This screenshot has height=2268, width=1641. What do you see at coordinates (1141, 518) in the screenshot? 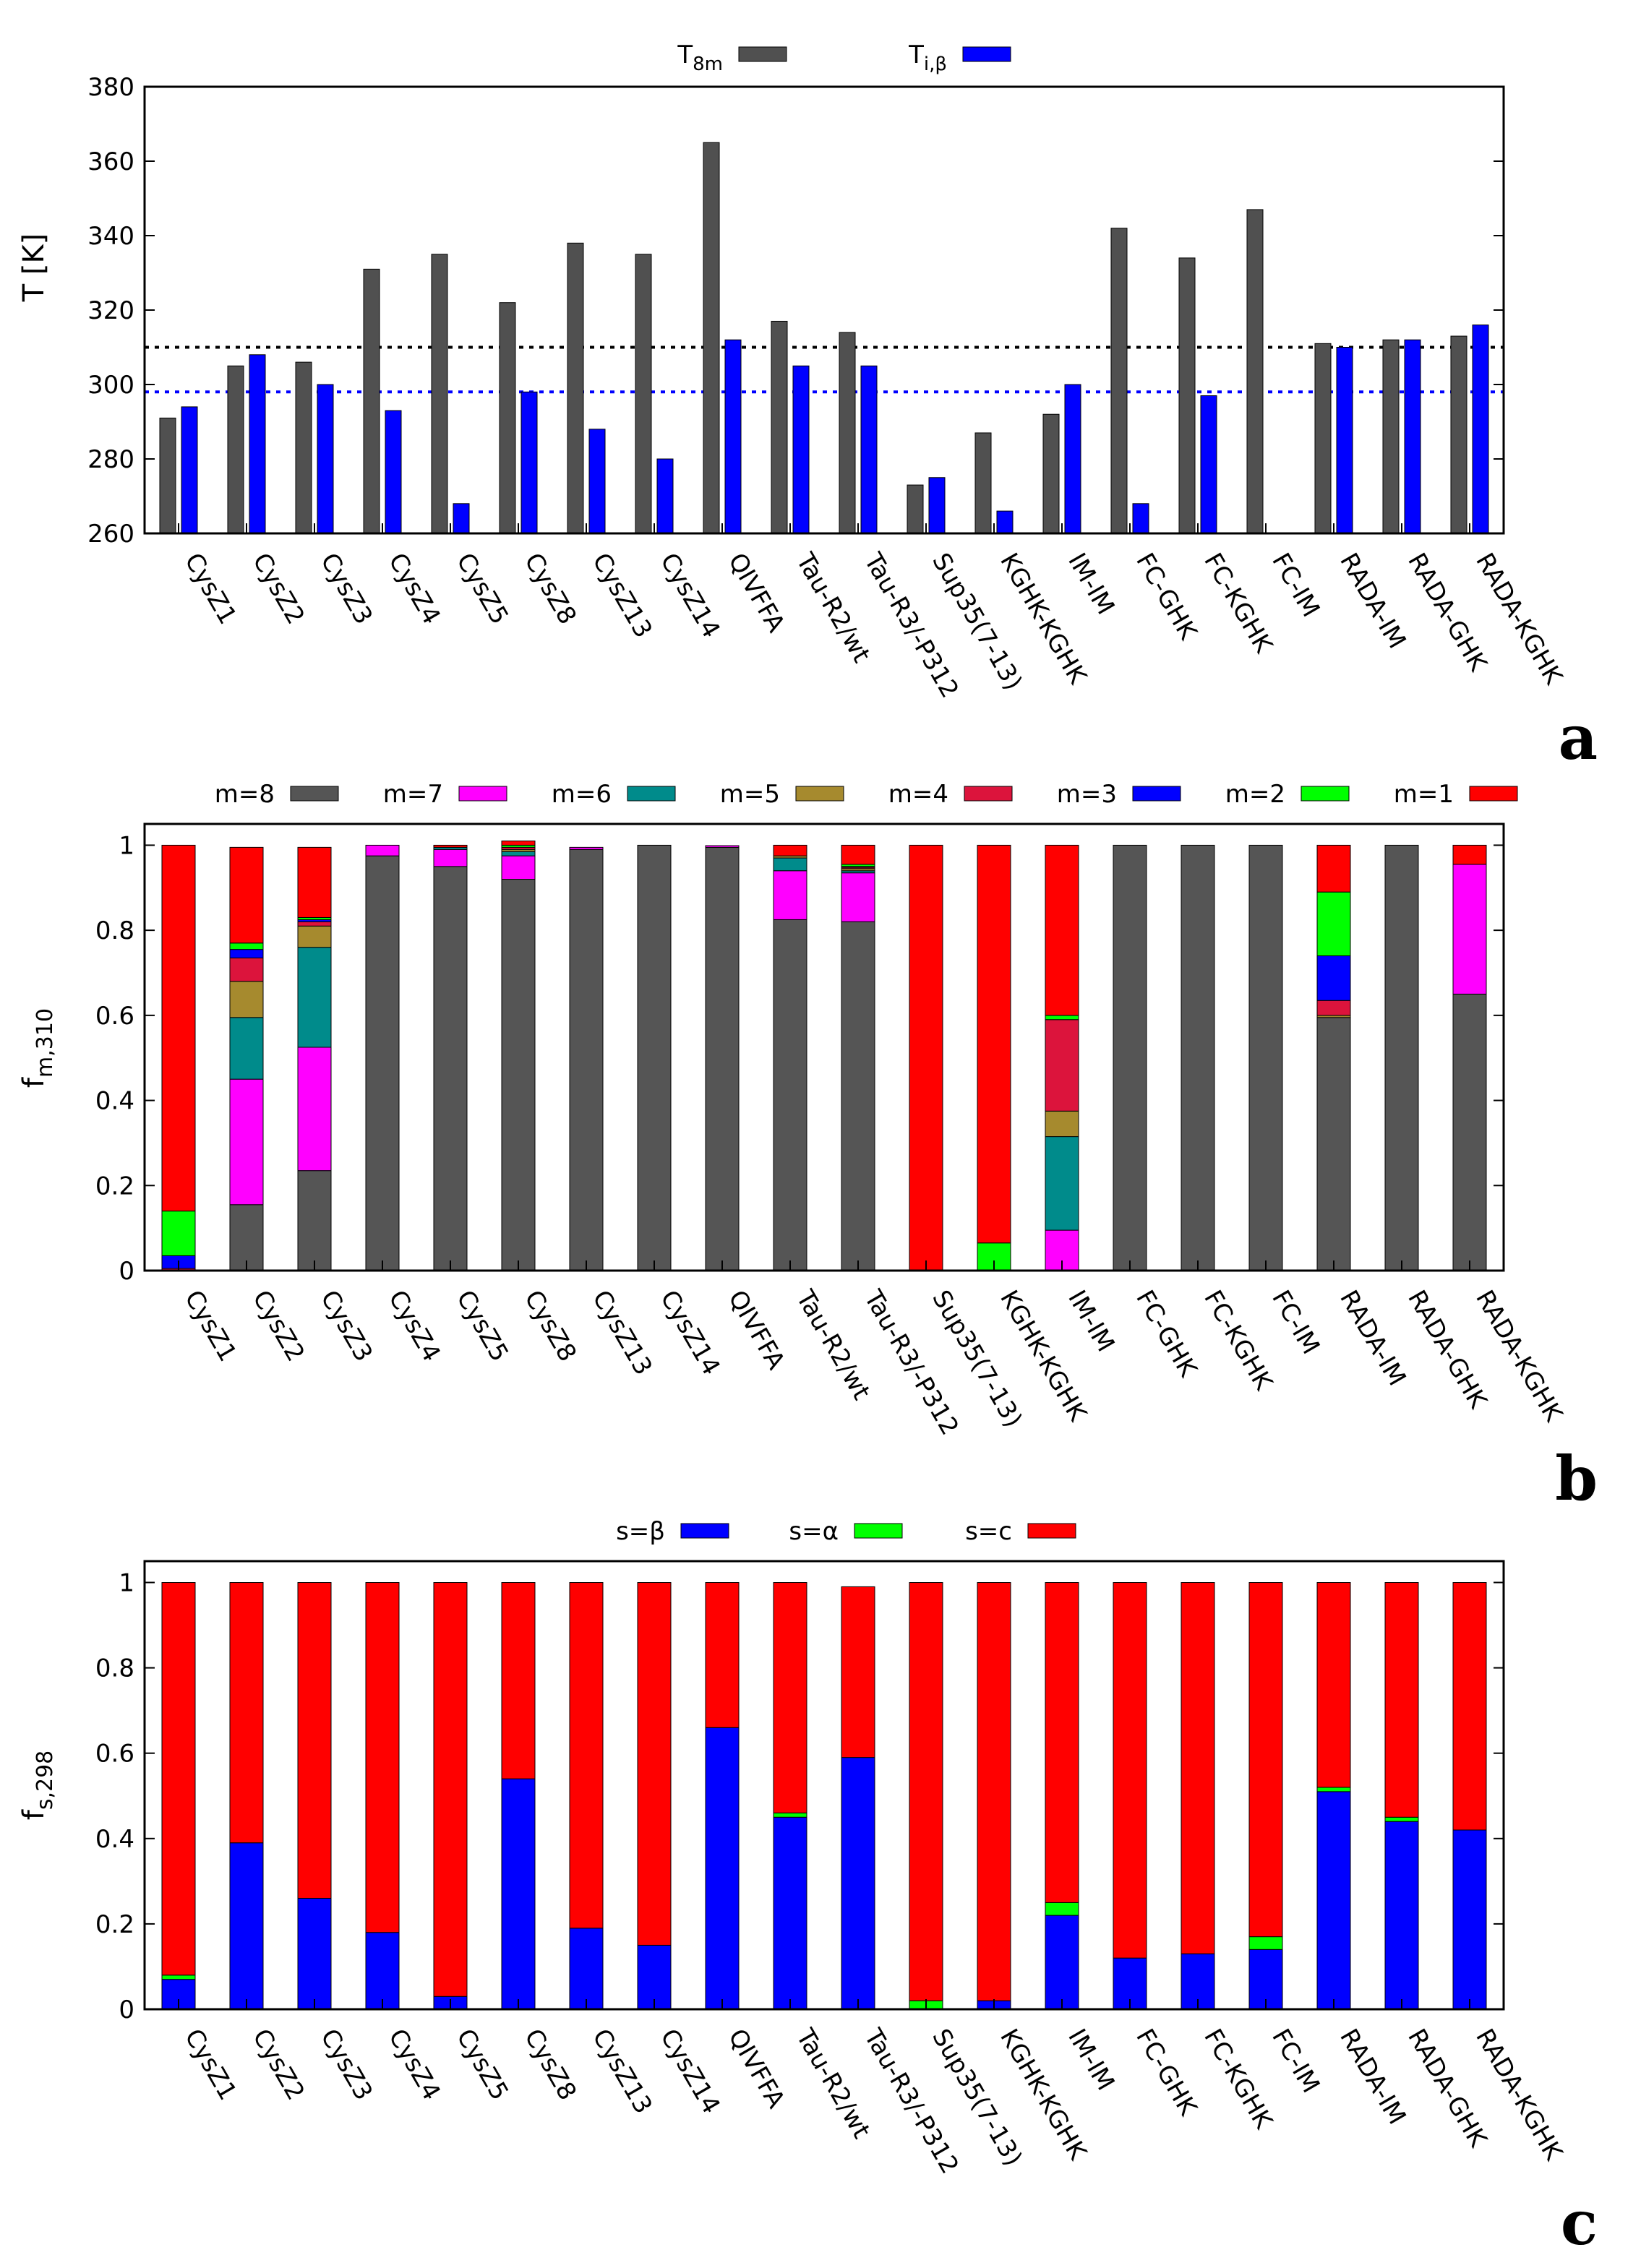
I see `bar-Ti,β-FC-GHK` at bounding box center [1141, 518].